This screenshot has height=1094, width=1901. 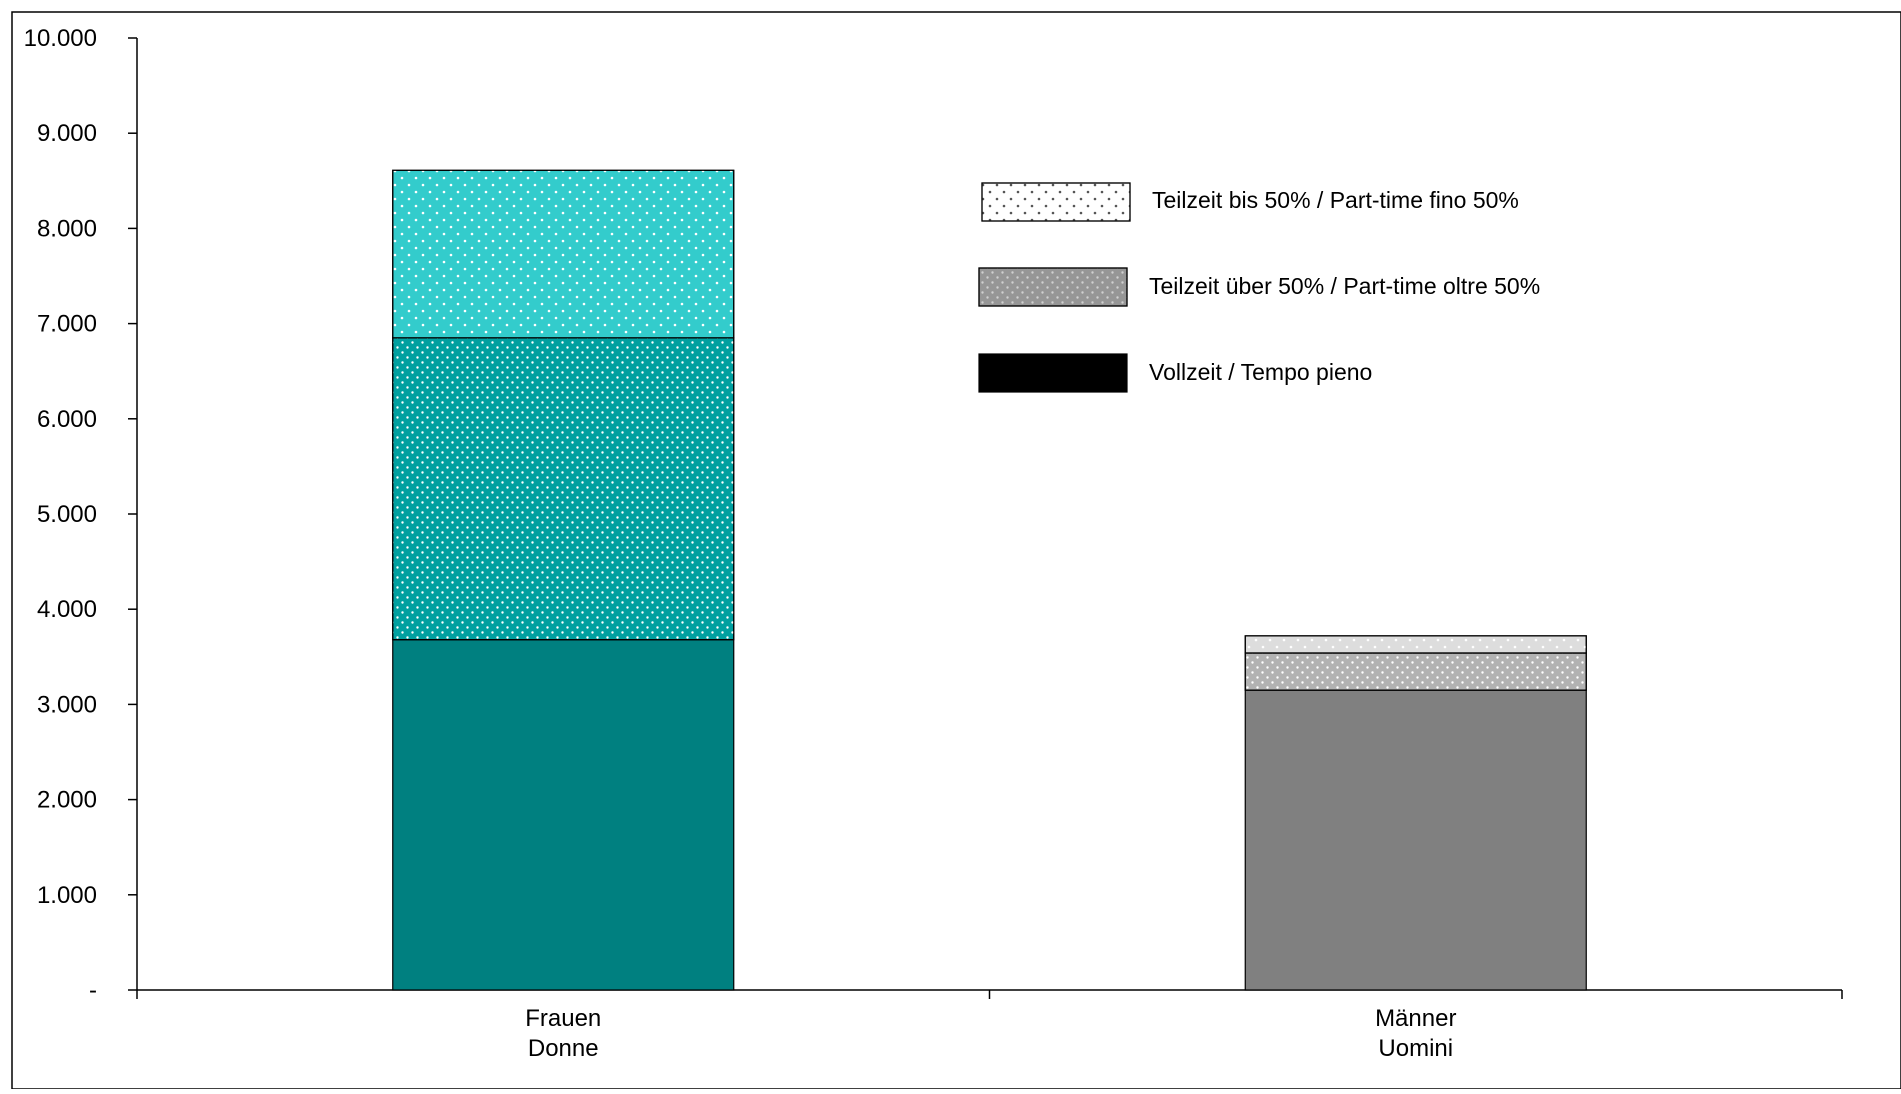 I want to click on y-tick-label: 2.000, so click(x=67, y=800).